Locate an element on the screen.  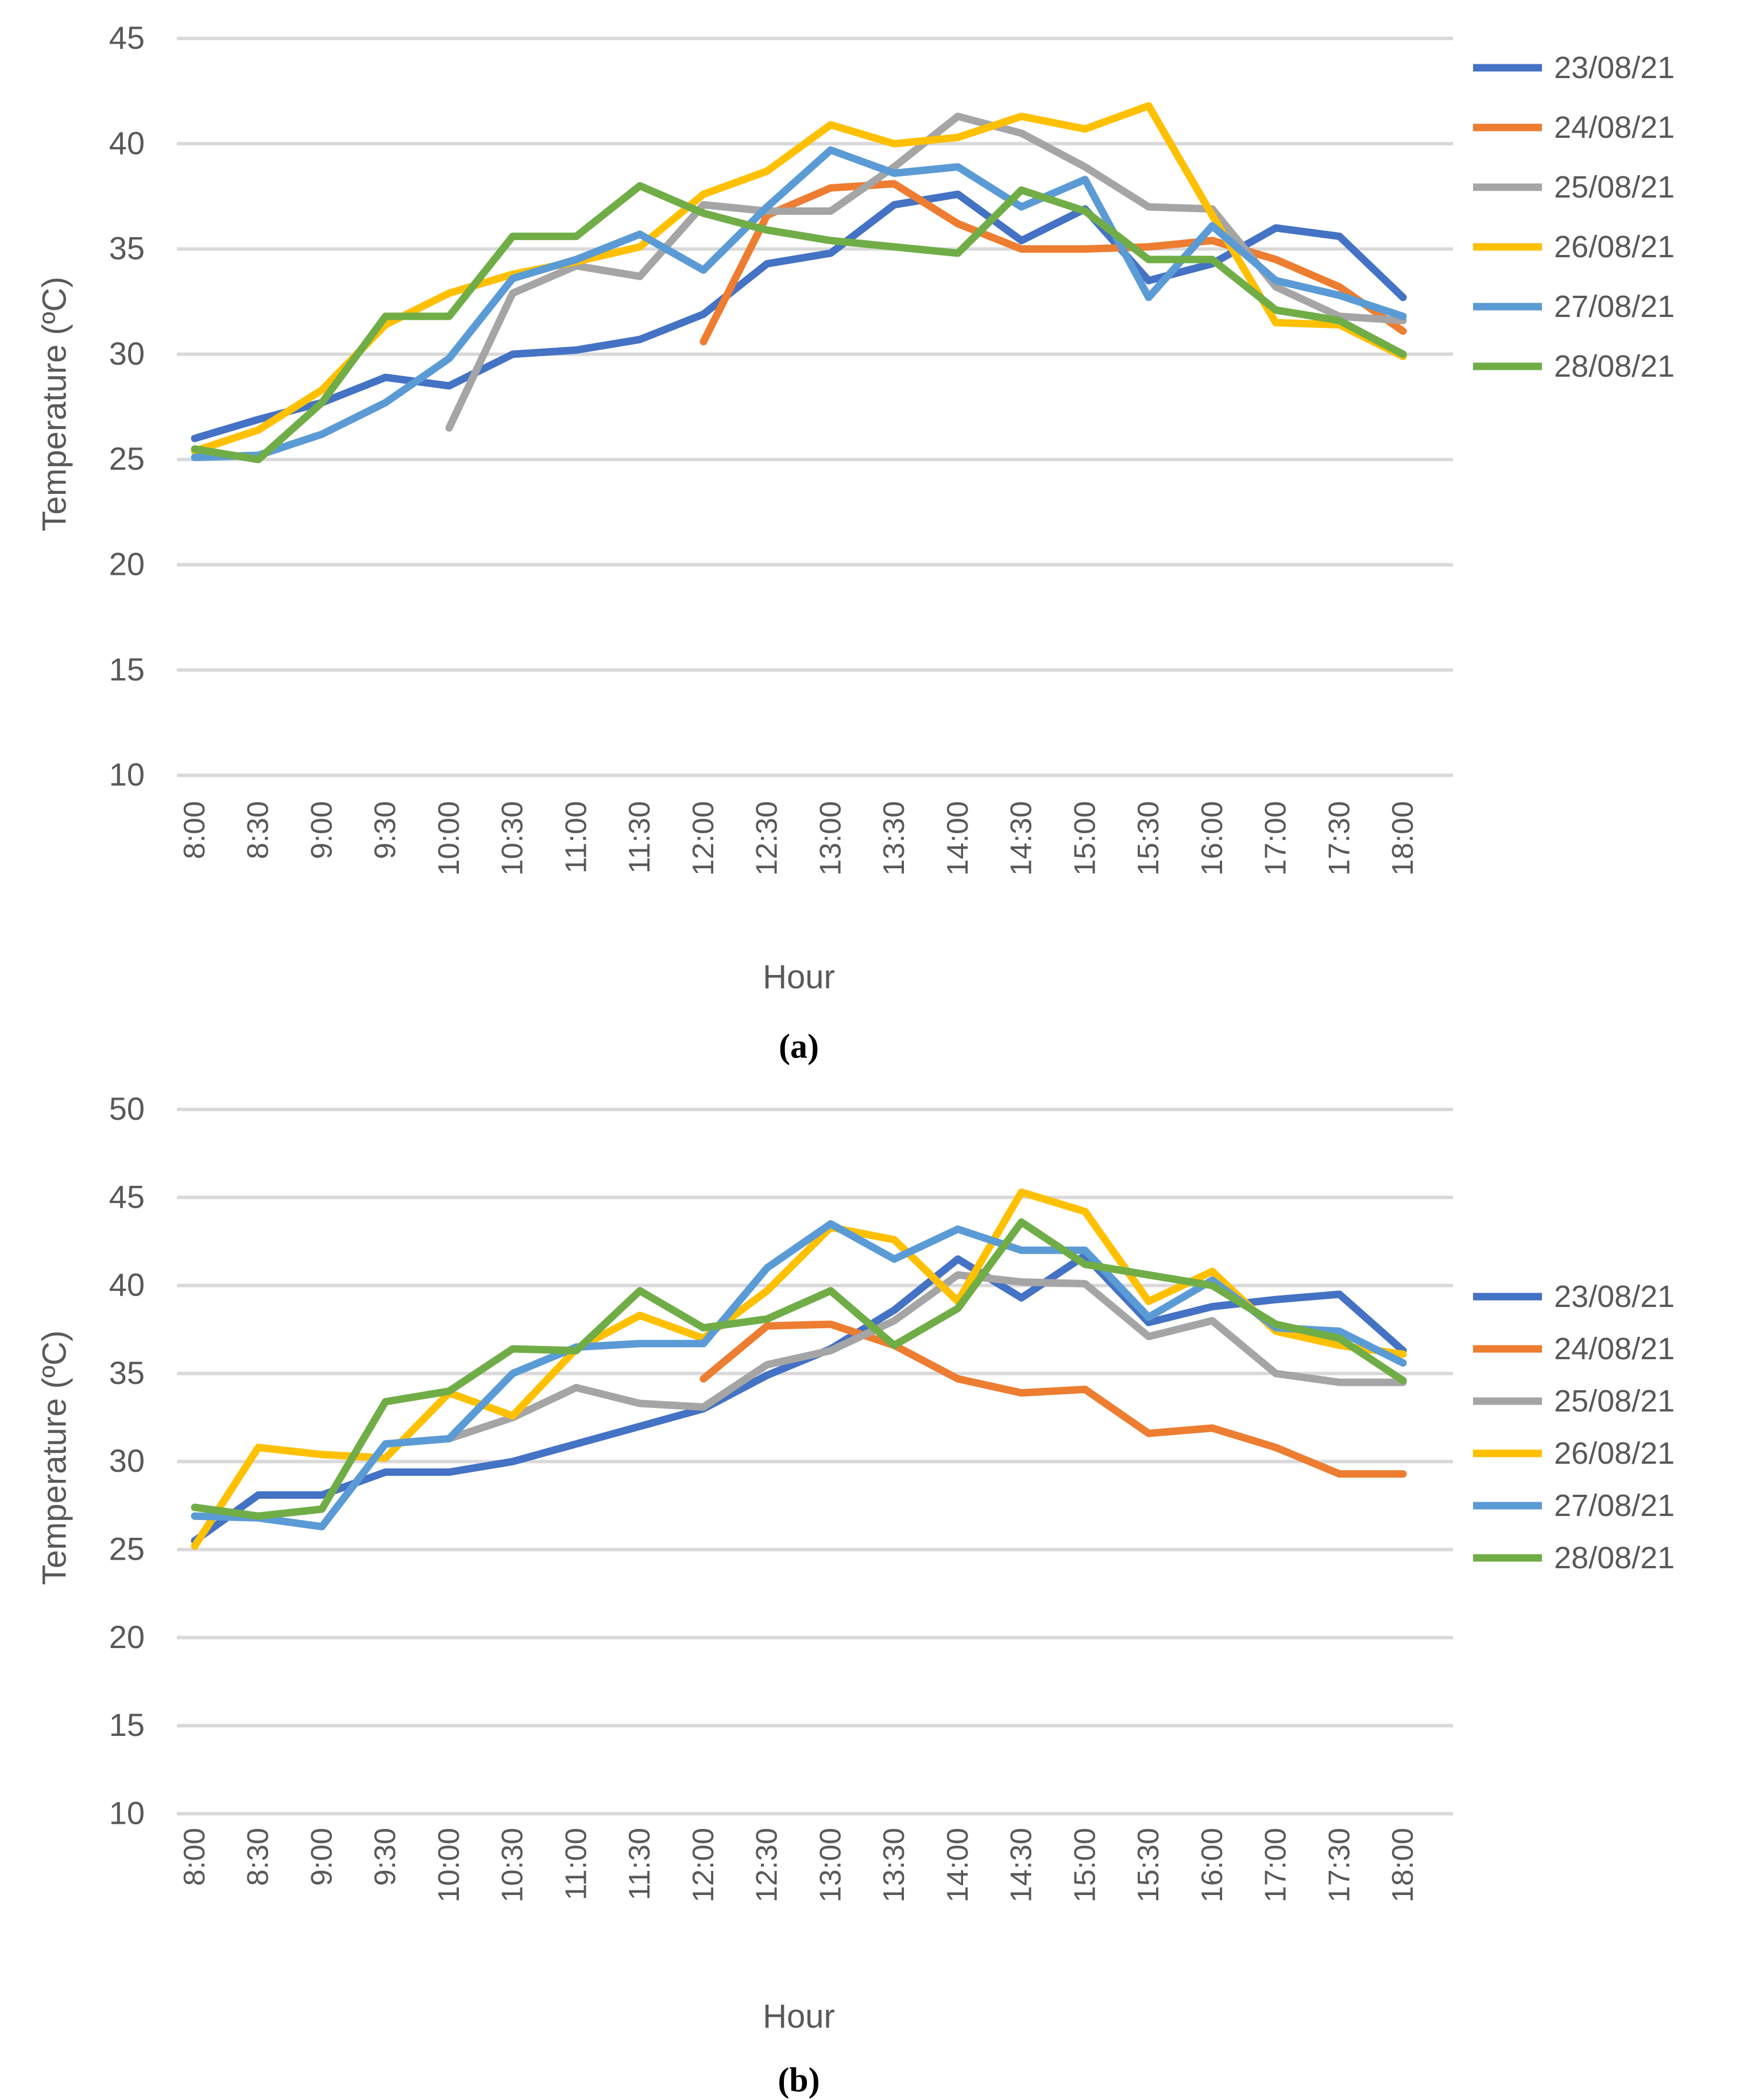
y-axis-title-a: Temperature (ºC) is located at coordinates (55, 404).